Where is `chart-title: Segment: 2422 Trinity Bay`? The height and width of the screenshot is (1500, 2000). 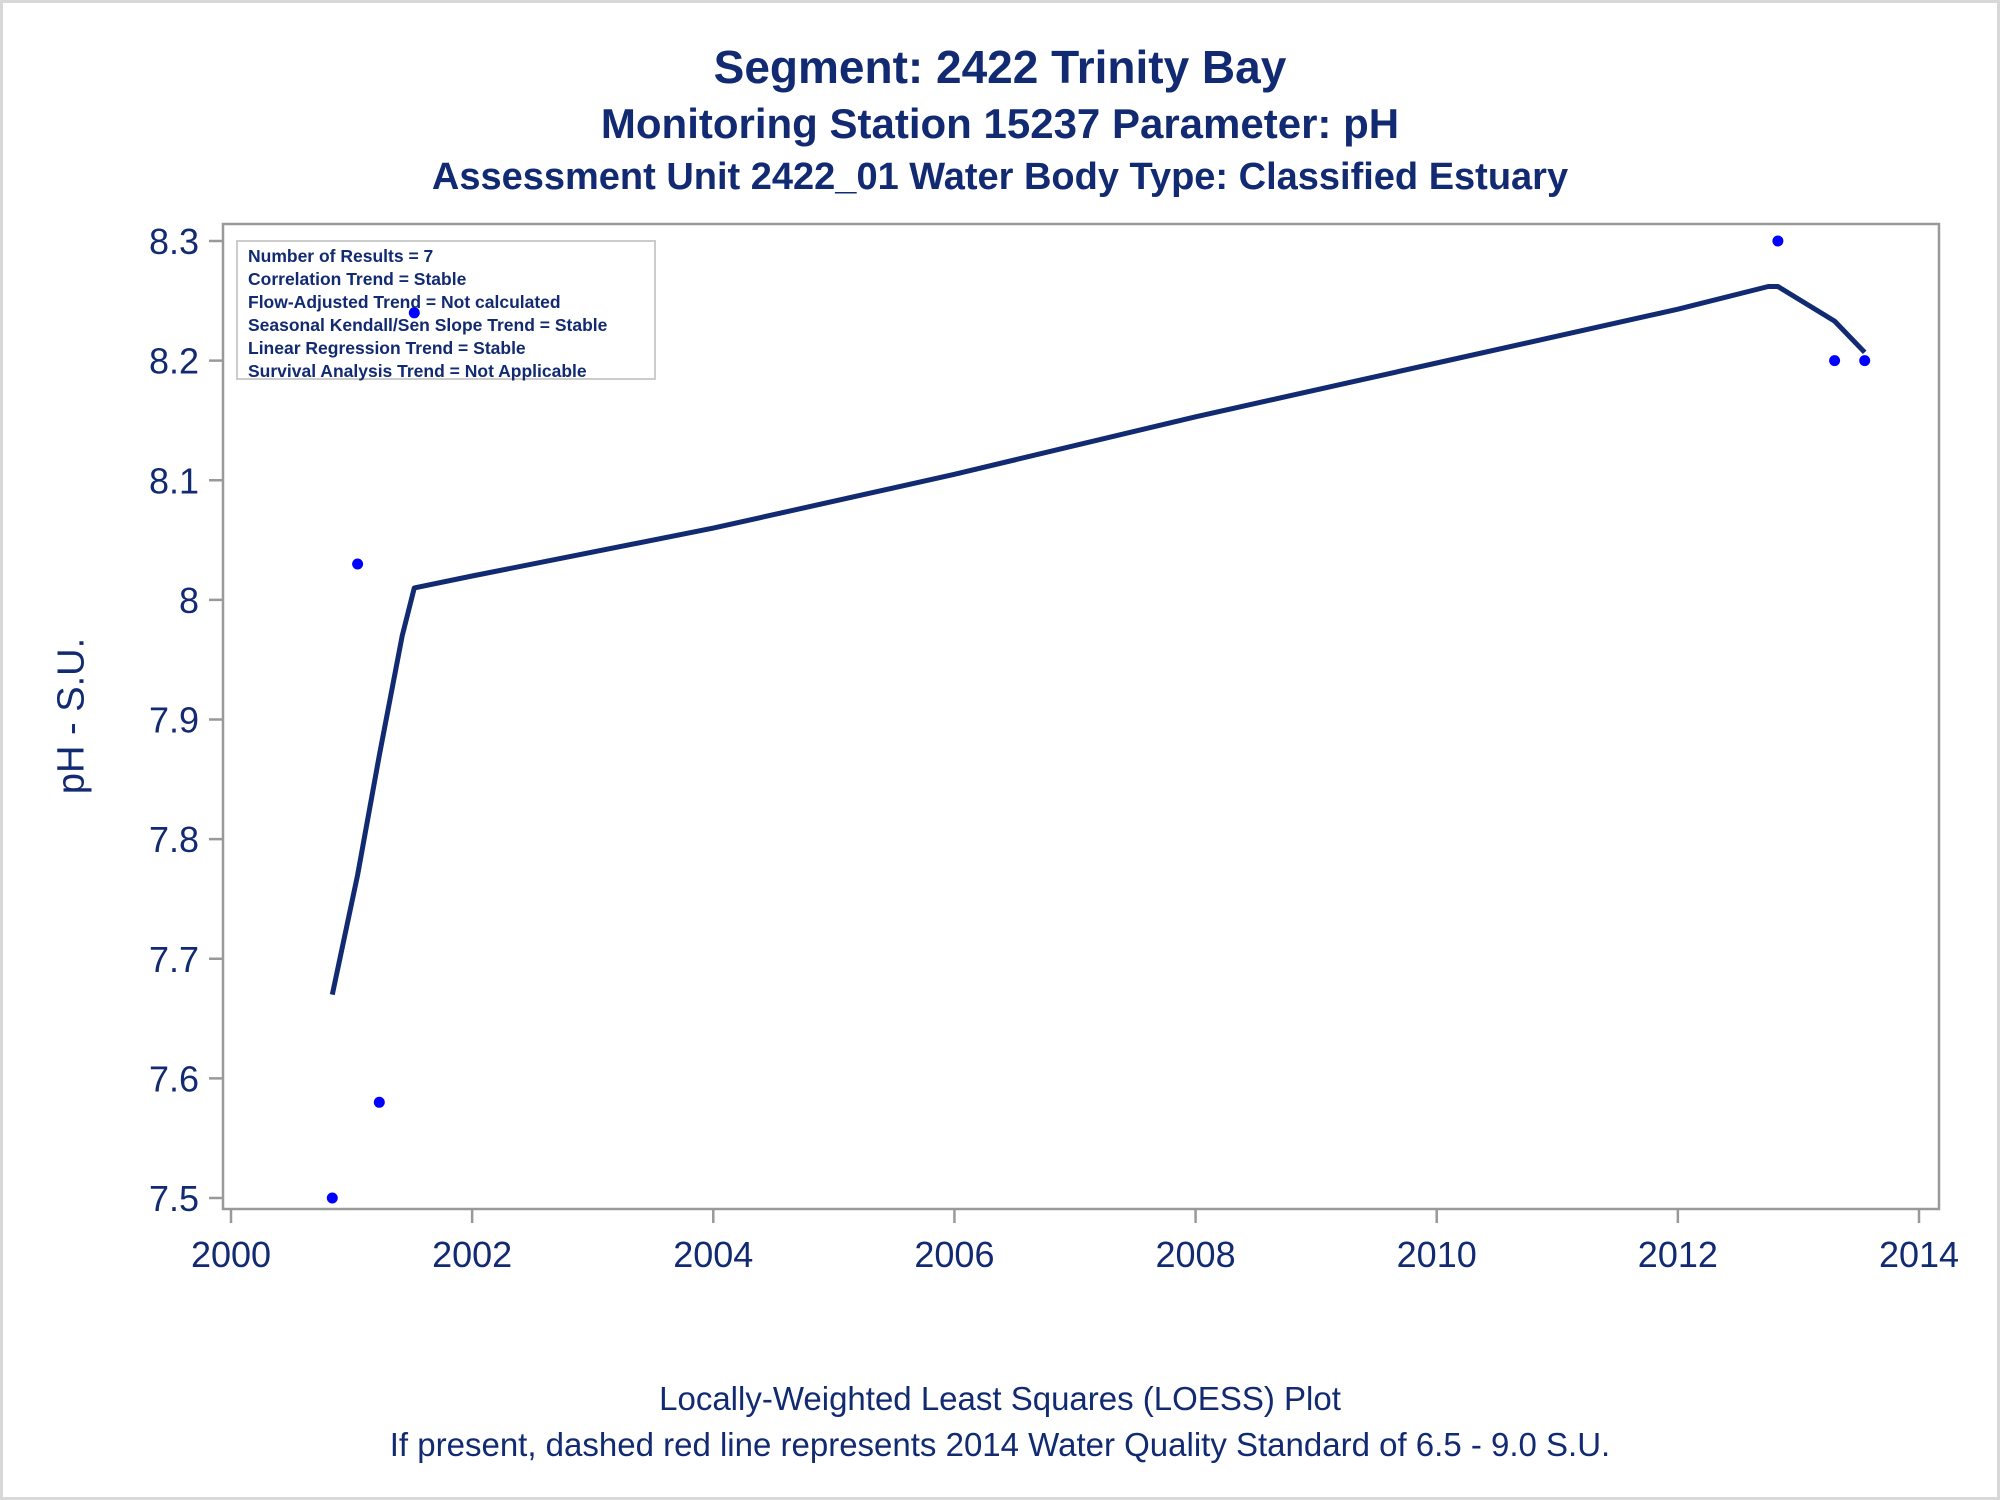
chart-title: Segment: 2422 Trinity Bay is located at coordinates (1000, 67).